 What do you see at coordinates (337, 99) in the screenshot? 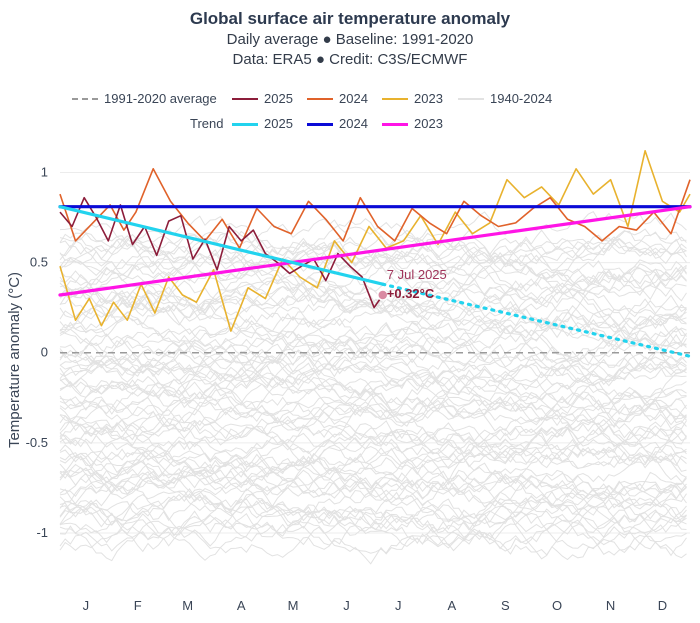
I see `legend-2024: 2024` at bounding box center [337, 99].